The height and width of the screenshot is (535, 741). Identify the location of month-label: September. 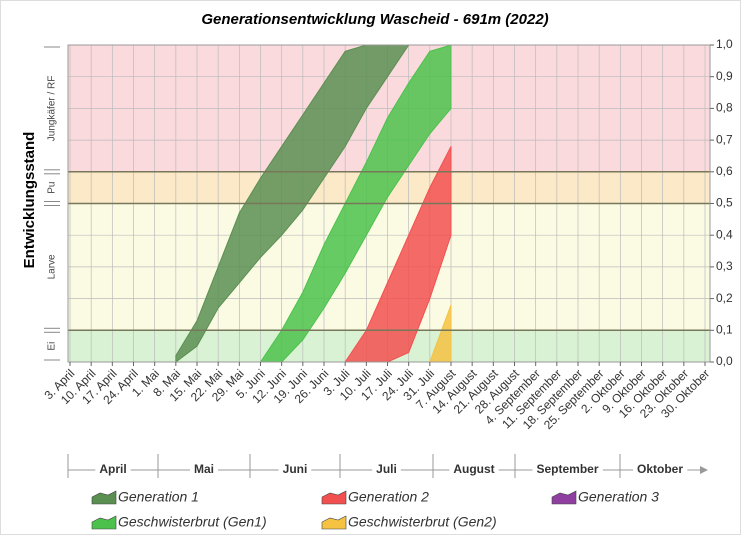
(567, 469).